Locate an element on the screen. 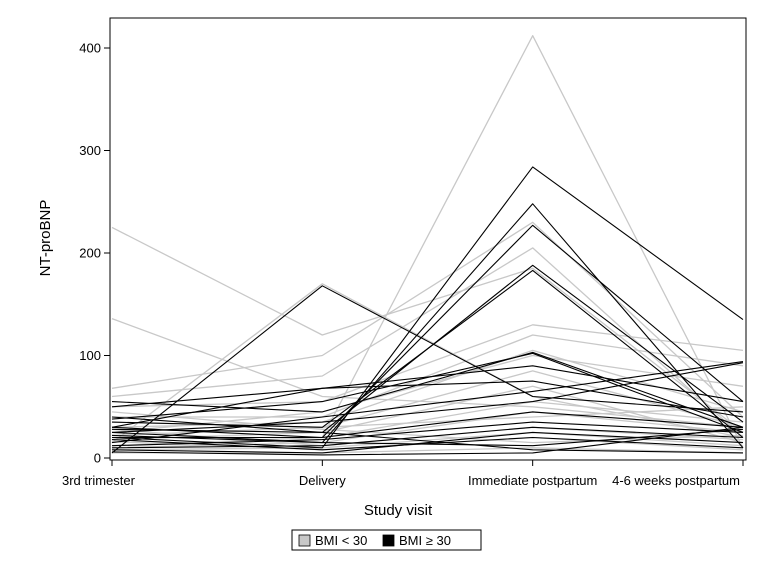 The width and height of the screenshot is (764, 575). legend-swatch-dark is located at coordinates (388, 540).